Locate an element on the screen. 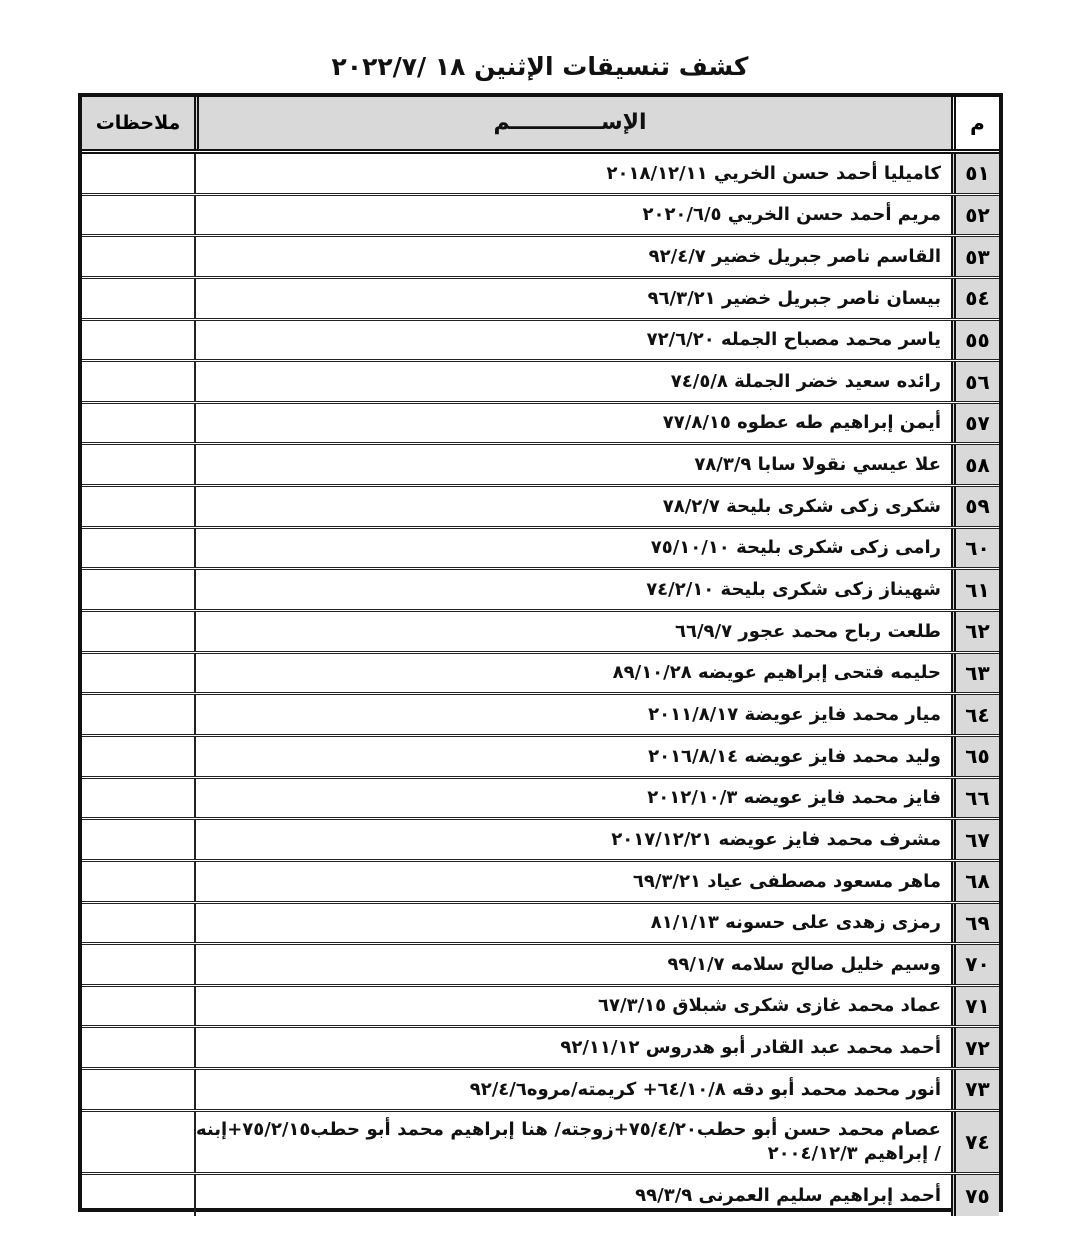 The width and height of the screenshot is (1080, 1257). row-number: ٥٢ is located at coordinates (975, 215).